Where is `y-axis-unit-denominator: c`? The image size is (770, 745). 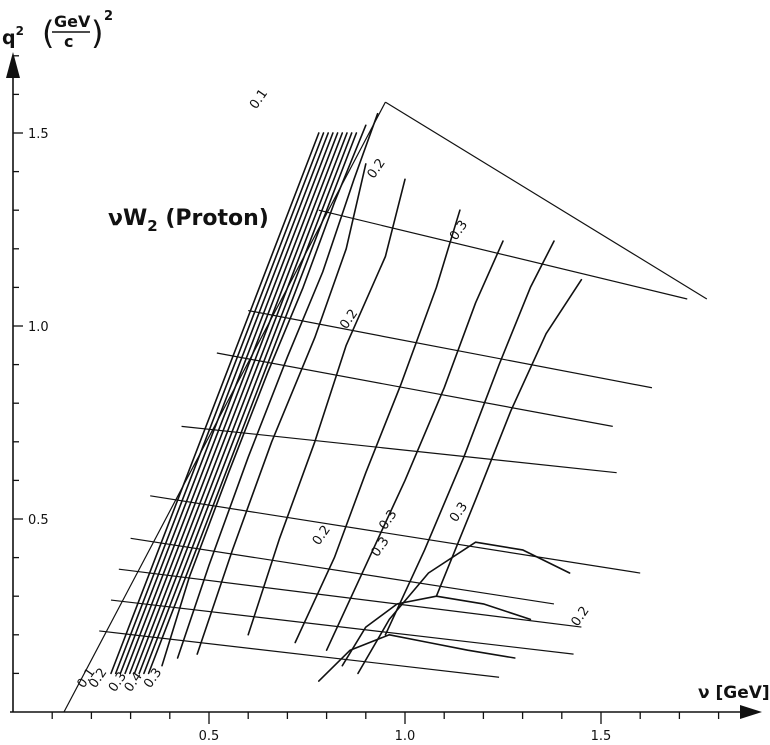
y-axis-unit-denominator: c is located at coordinates (68, 41).